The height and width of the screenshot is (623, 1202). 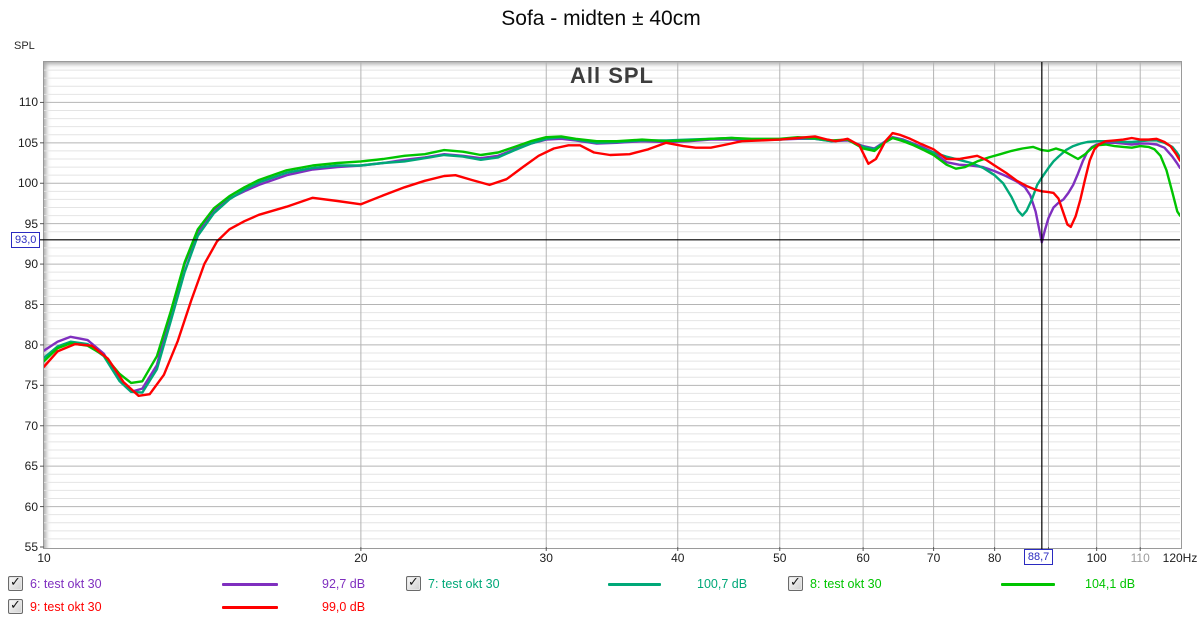 I want to click on x-tick-label: 100, so click(x=1096, y=558).